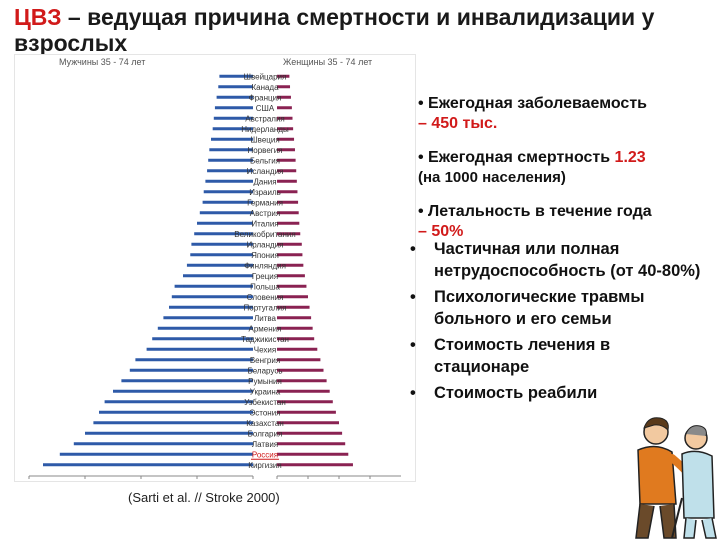 Image resolution: width=720 pixels, height=540 pixels. I want to click on stat-mortality-note: (на 1000 населения), so click(492, 177).